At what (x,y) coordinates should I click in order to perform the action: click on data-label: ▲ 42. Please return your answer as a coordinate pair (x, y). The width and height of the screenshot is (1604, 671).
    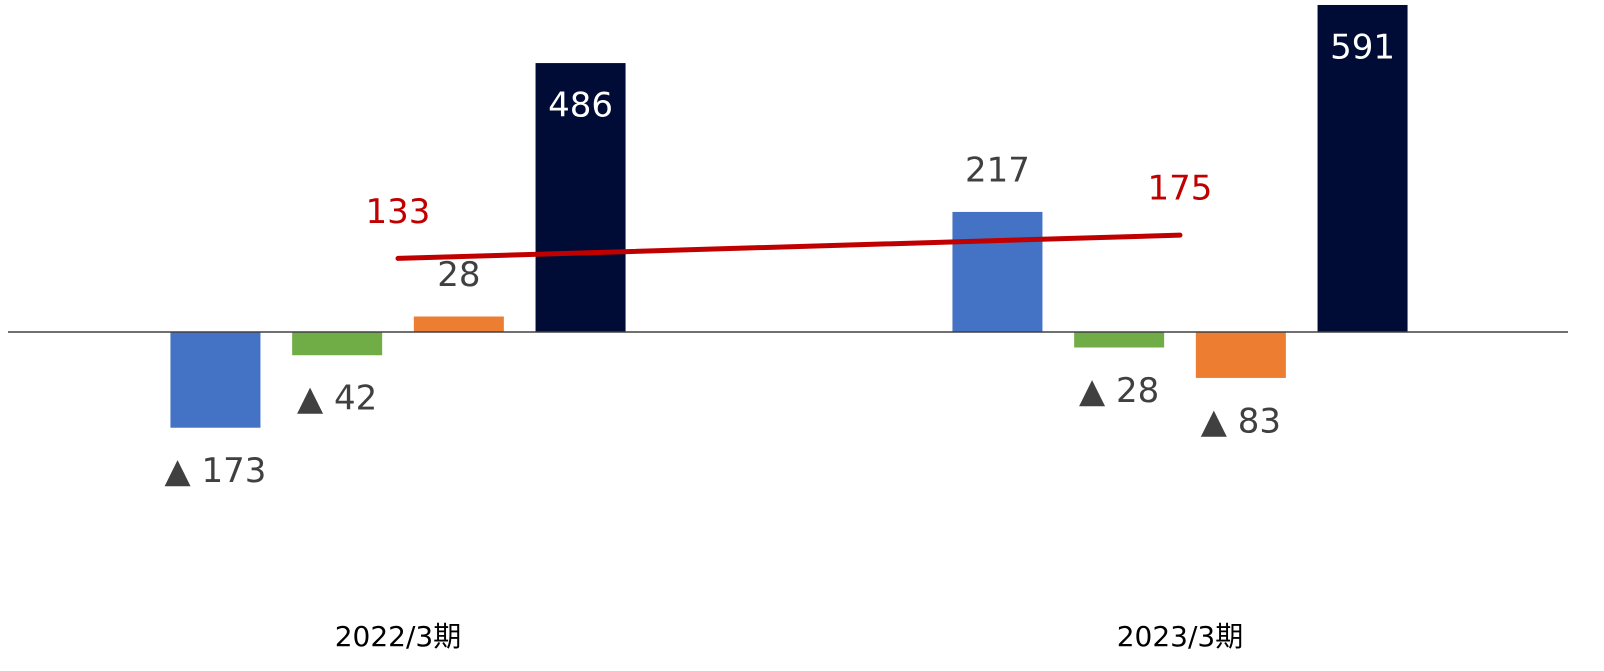
    Looking at the image, I should click on (337, 399).